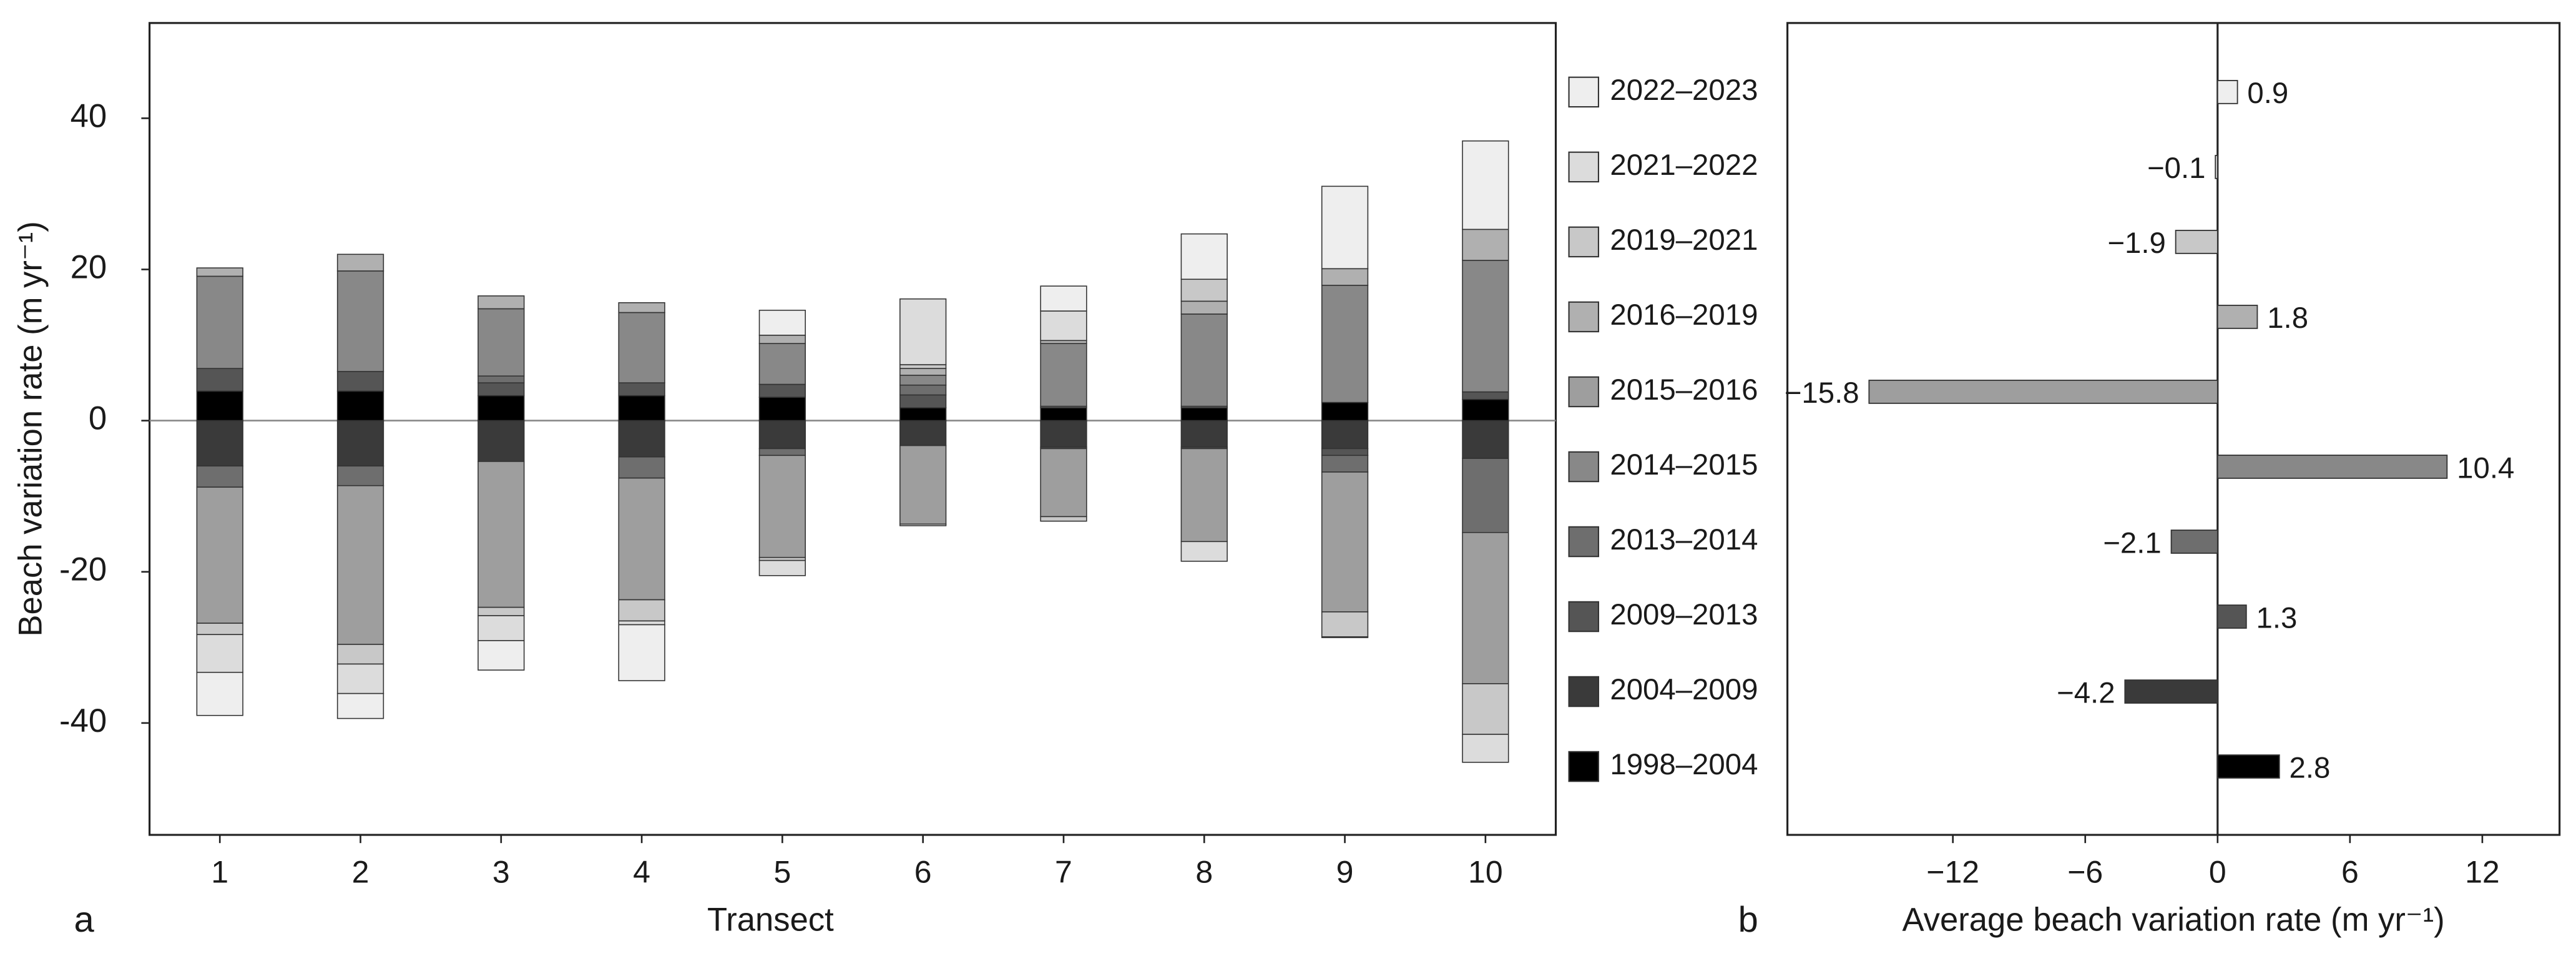 This screenshot has width=2576, height=956. I want to click on legend-label: 1998–2004, so click(1684, 764).